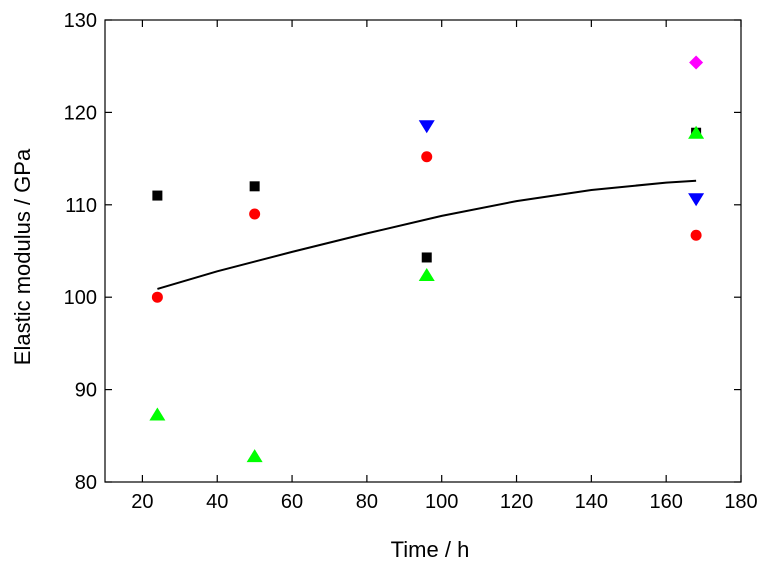 The image size is (768, 564). I want to click on y-tick-label: 130, so click(80, 21).